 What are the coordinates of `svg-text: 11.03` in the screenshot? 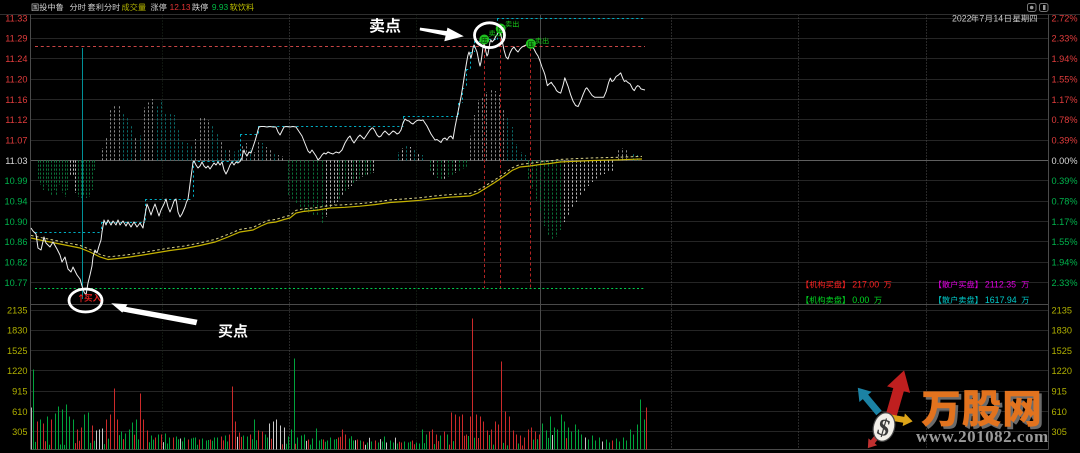 It's located at (16, 161).